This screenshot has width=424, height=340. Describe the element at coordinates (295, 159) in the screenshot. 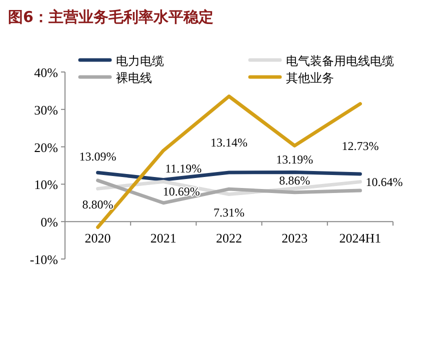

I see `data-label: 13.19%` at that location.